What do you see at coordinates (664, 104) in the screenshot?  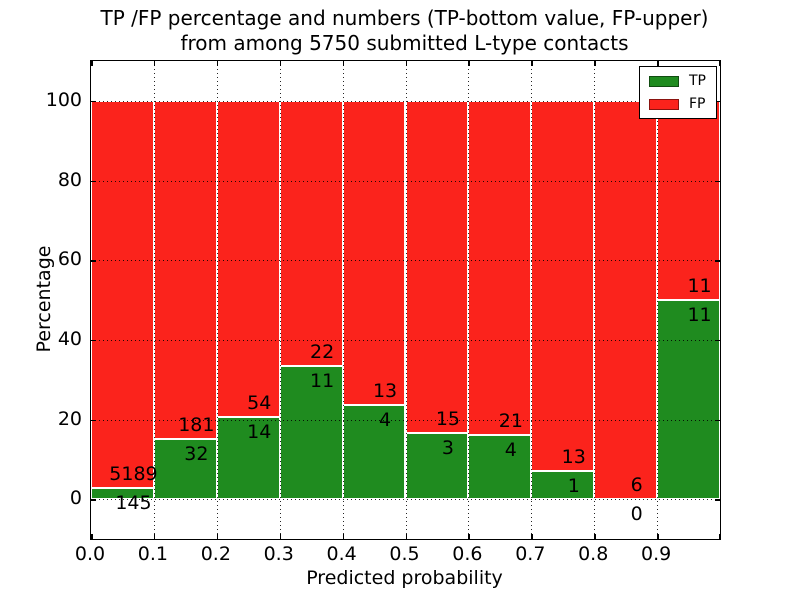 I see `fp-legend-swatch` at bounding box center [664, 104].